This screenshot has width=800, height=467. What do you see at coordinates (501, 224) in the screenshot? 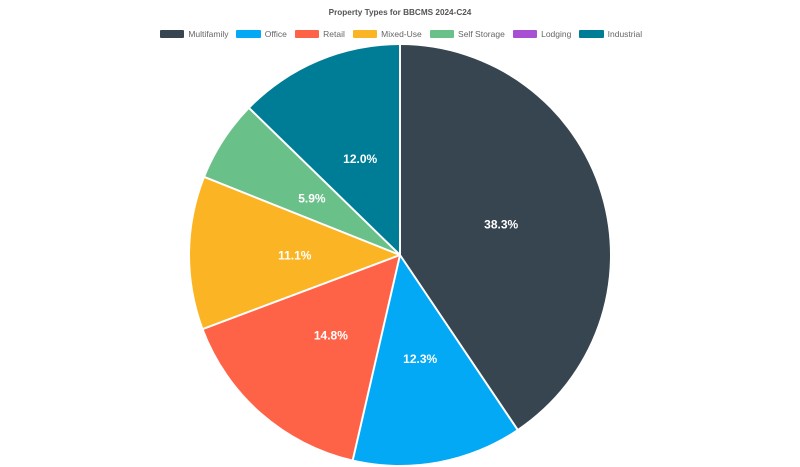
I see `svg-text: 38.3%` at bounding box center [501, 224].